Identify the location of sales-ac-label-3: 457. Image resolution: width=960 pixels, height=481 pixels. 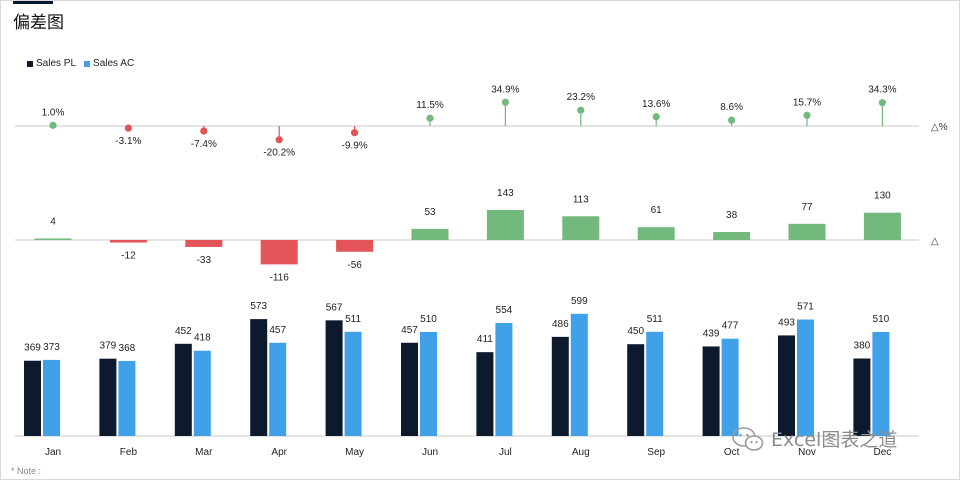
(277, 330).